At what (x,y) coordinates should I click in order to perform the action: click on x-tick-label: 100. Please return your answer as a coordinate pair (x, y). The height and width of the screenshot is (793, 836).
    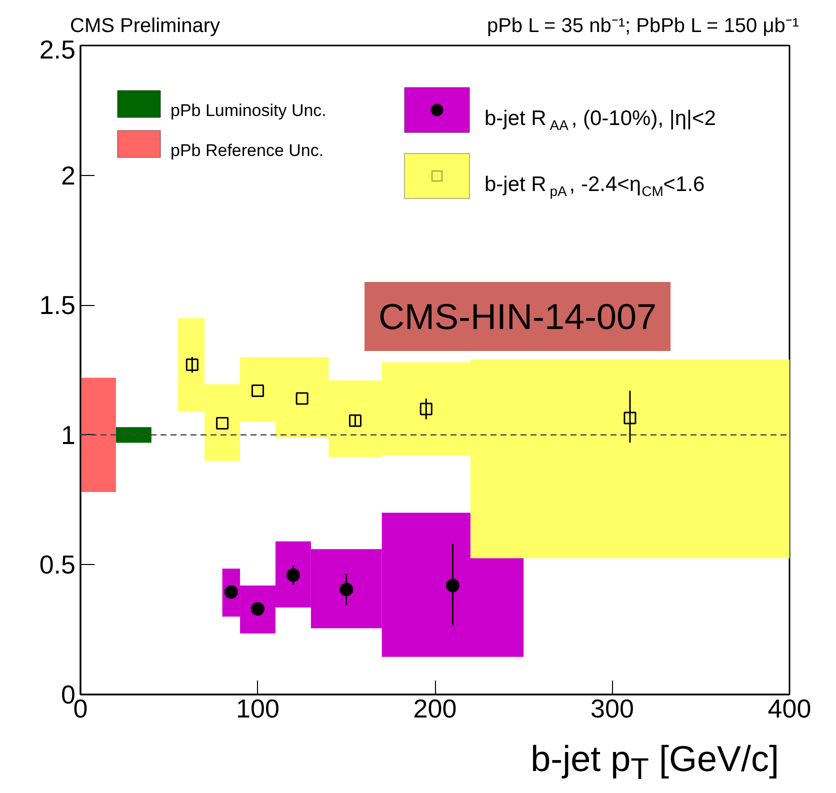
    Looking at the image, I should click on (258, 709).